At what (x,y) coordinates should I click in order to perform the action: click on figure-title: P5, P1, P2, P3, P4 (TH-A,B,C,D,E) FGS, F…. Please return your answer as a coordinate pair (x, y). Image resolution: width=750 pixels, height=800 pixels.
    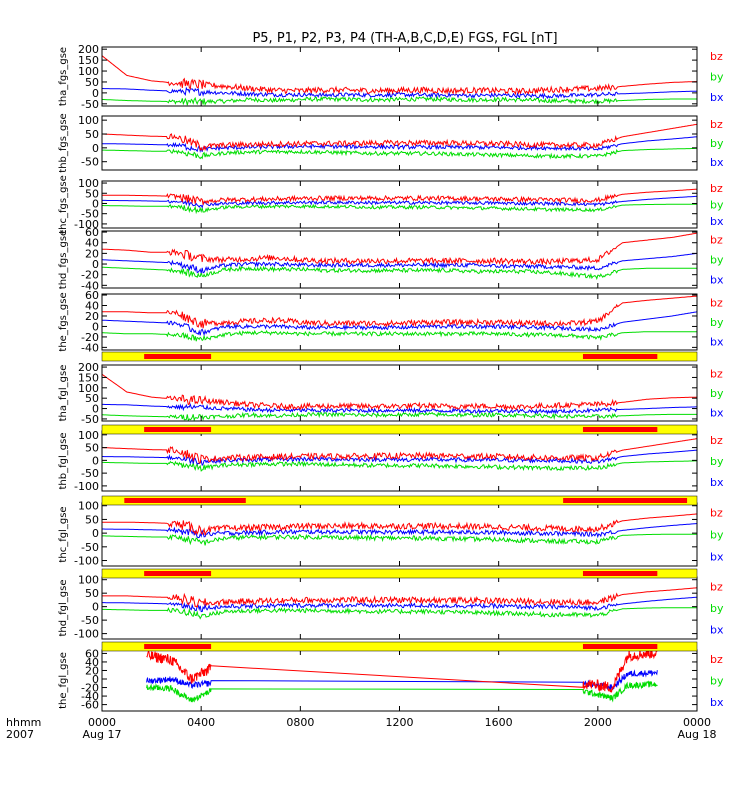
    Looking at the image, I should click on (404, 38).